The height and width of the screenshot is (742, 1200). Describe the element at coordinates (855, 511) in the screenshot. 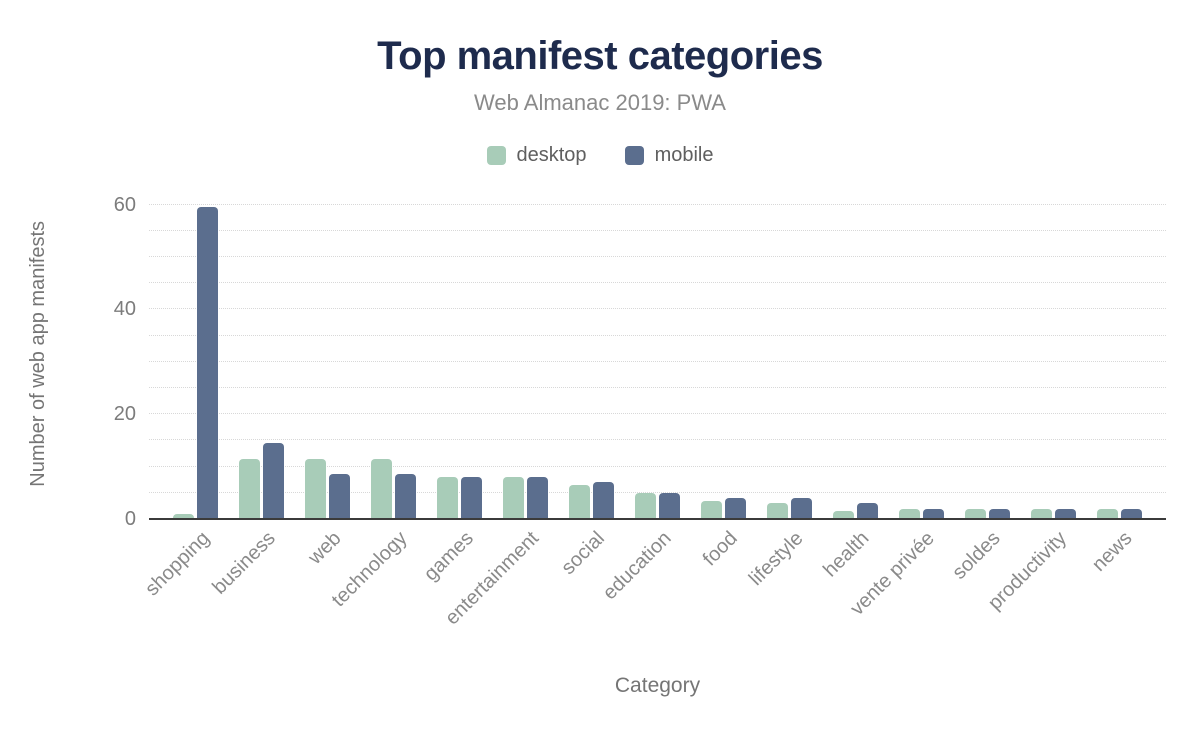

I see `bar-group-health` at that location.